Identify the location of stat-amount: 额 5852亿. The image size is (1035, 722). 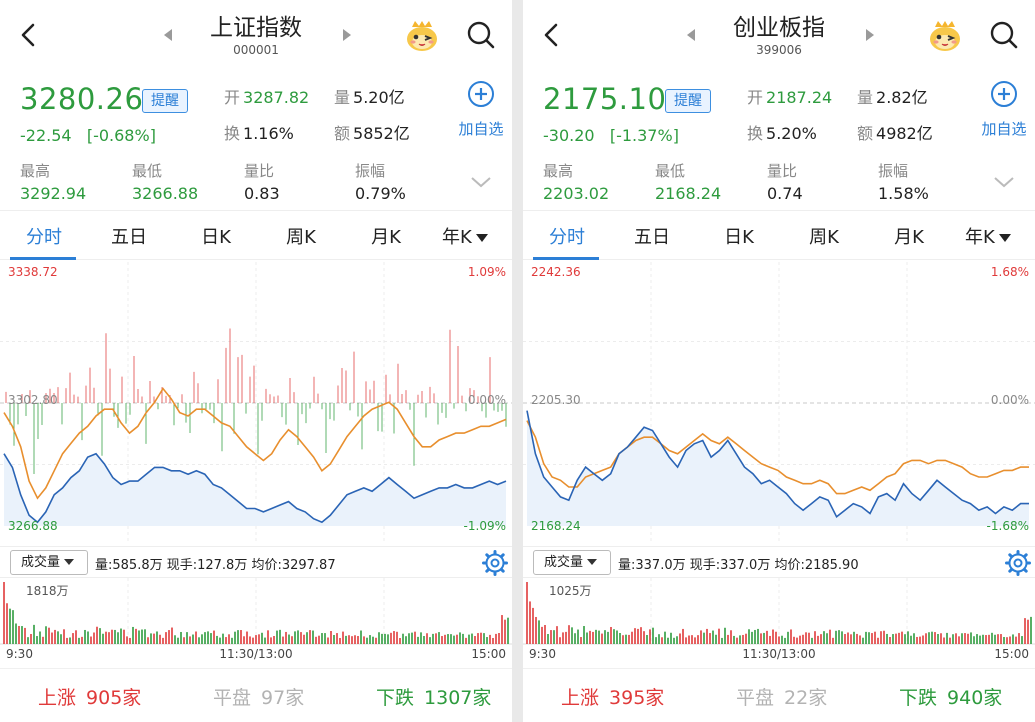
(372, 132).